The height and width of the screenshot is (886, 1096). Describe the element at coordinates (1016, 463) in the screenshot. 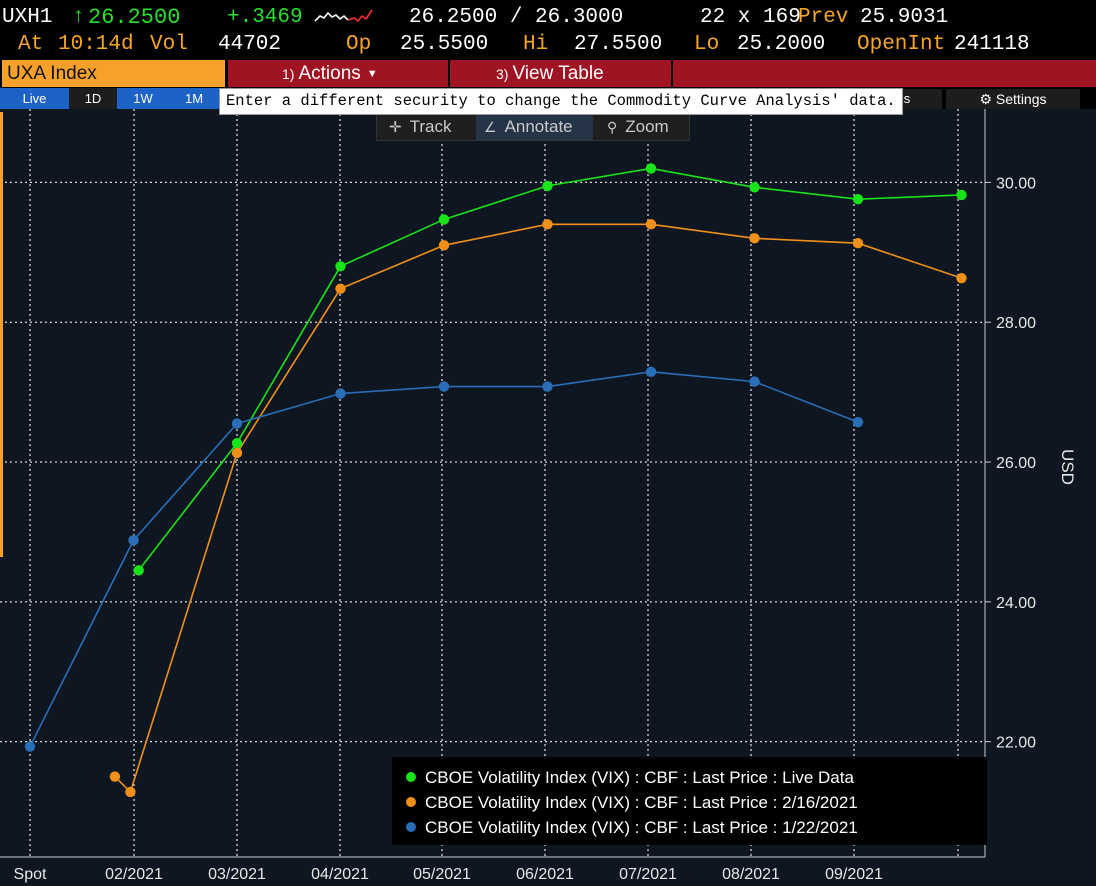

I see `y-tick-label: 26.00` at that location.